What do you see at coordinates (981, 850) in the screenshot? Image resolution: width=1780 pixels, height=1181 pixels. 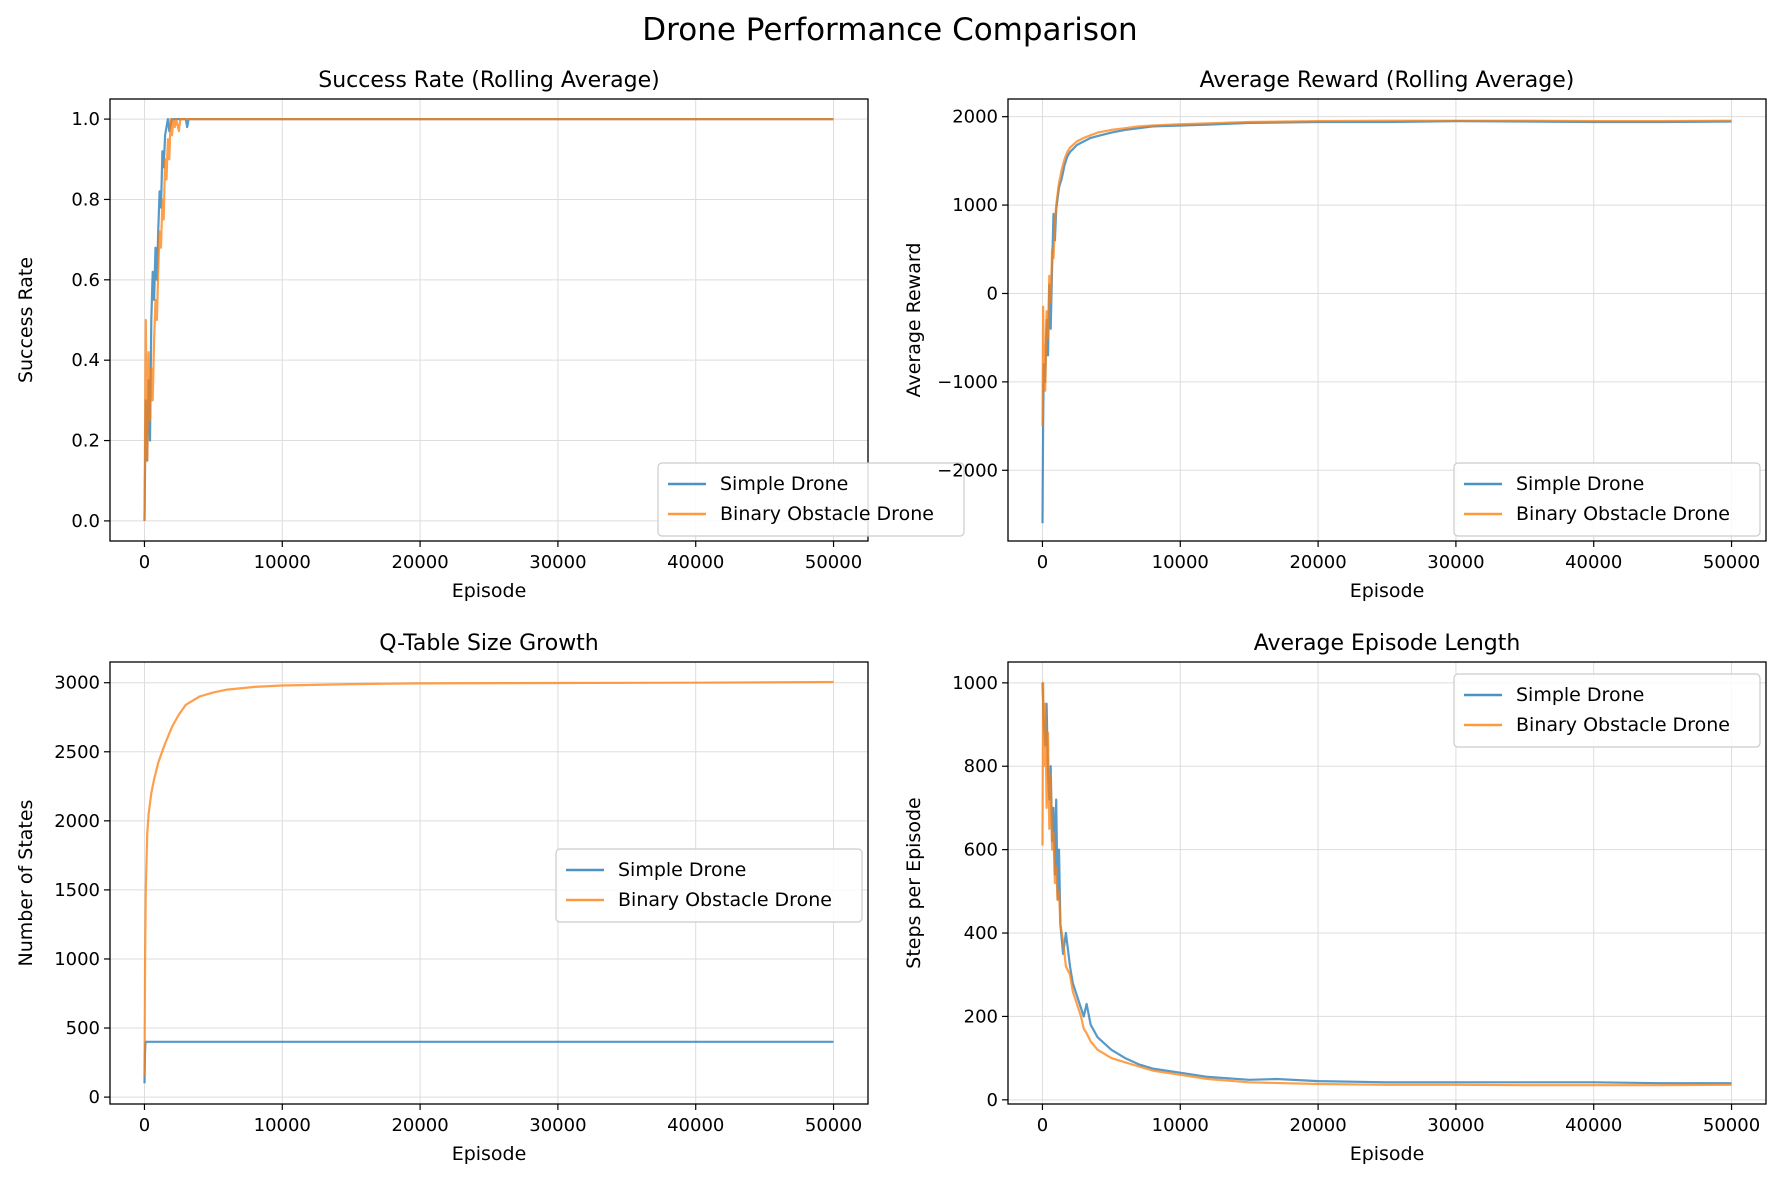 I see `y-tick-label: 600` at bounding box center [981, 850].